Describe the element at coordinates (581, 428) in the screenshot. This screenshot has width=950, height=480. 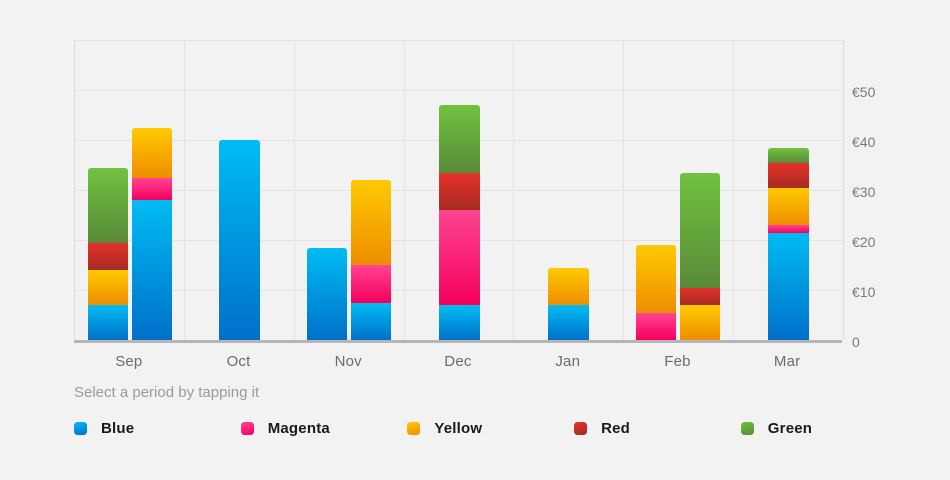
I see `legend-swatch-red` at that location.